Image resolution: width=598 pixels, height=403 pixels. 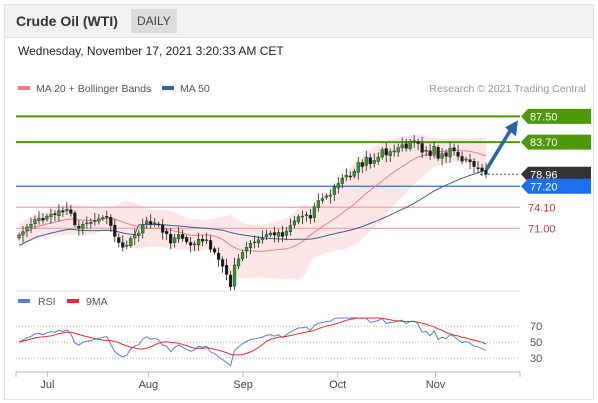 What do you see at coordinates (24, 301) in the screenshot?
I see `rsi-legend-swatch` at bounding box center [24, 301].